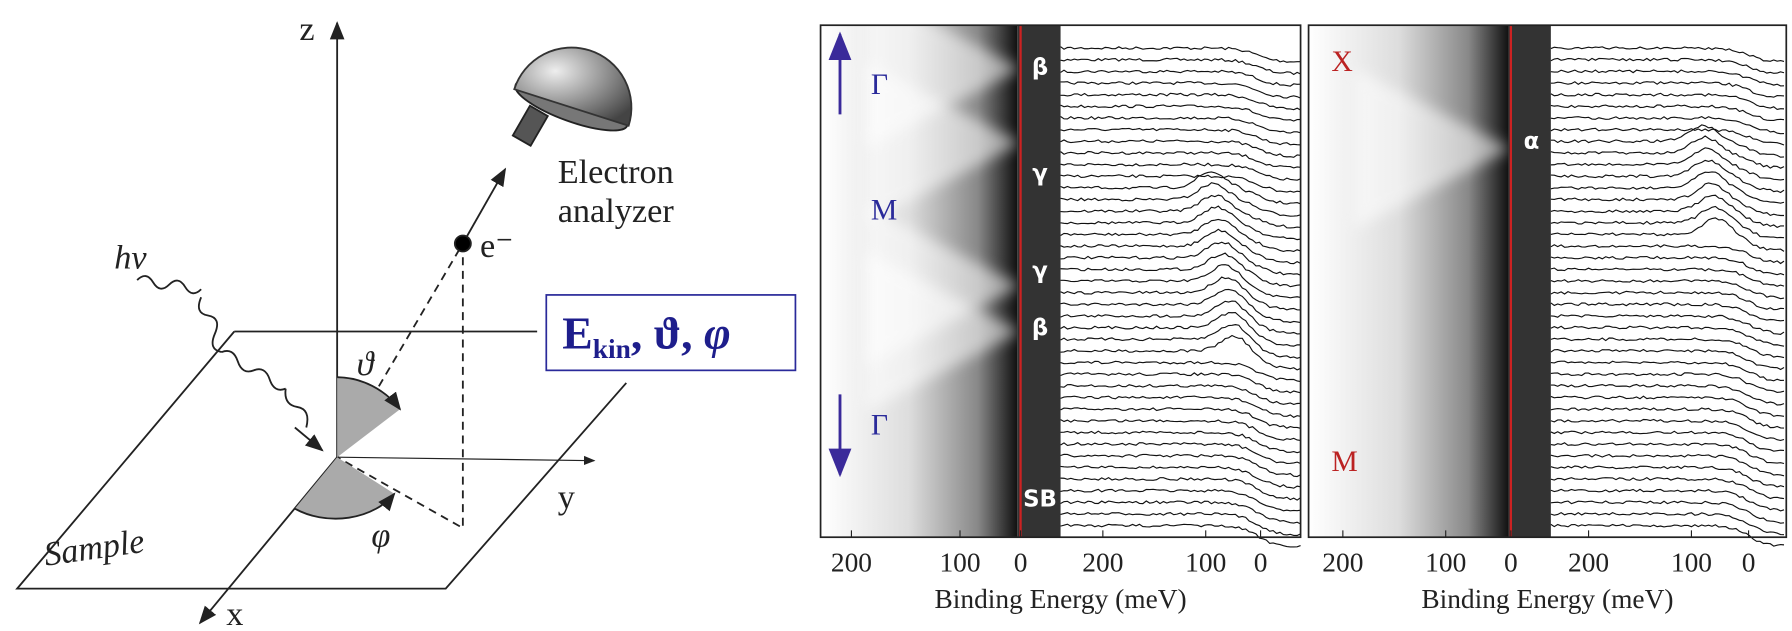  Describe the element at coordinates (577, 333) in the screenshot. I see `measured-part: E` at that location.